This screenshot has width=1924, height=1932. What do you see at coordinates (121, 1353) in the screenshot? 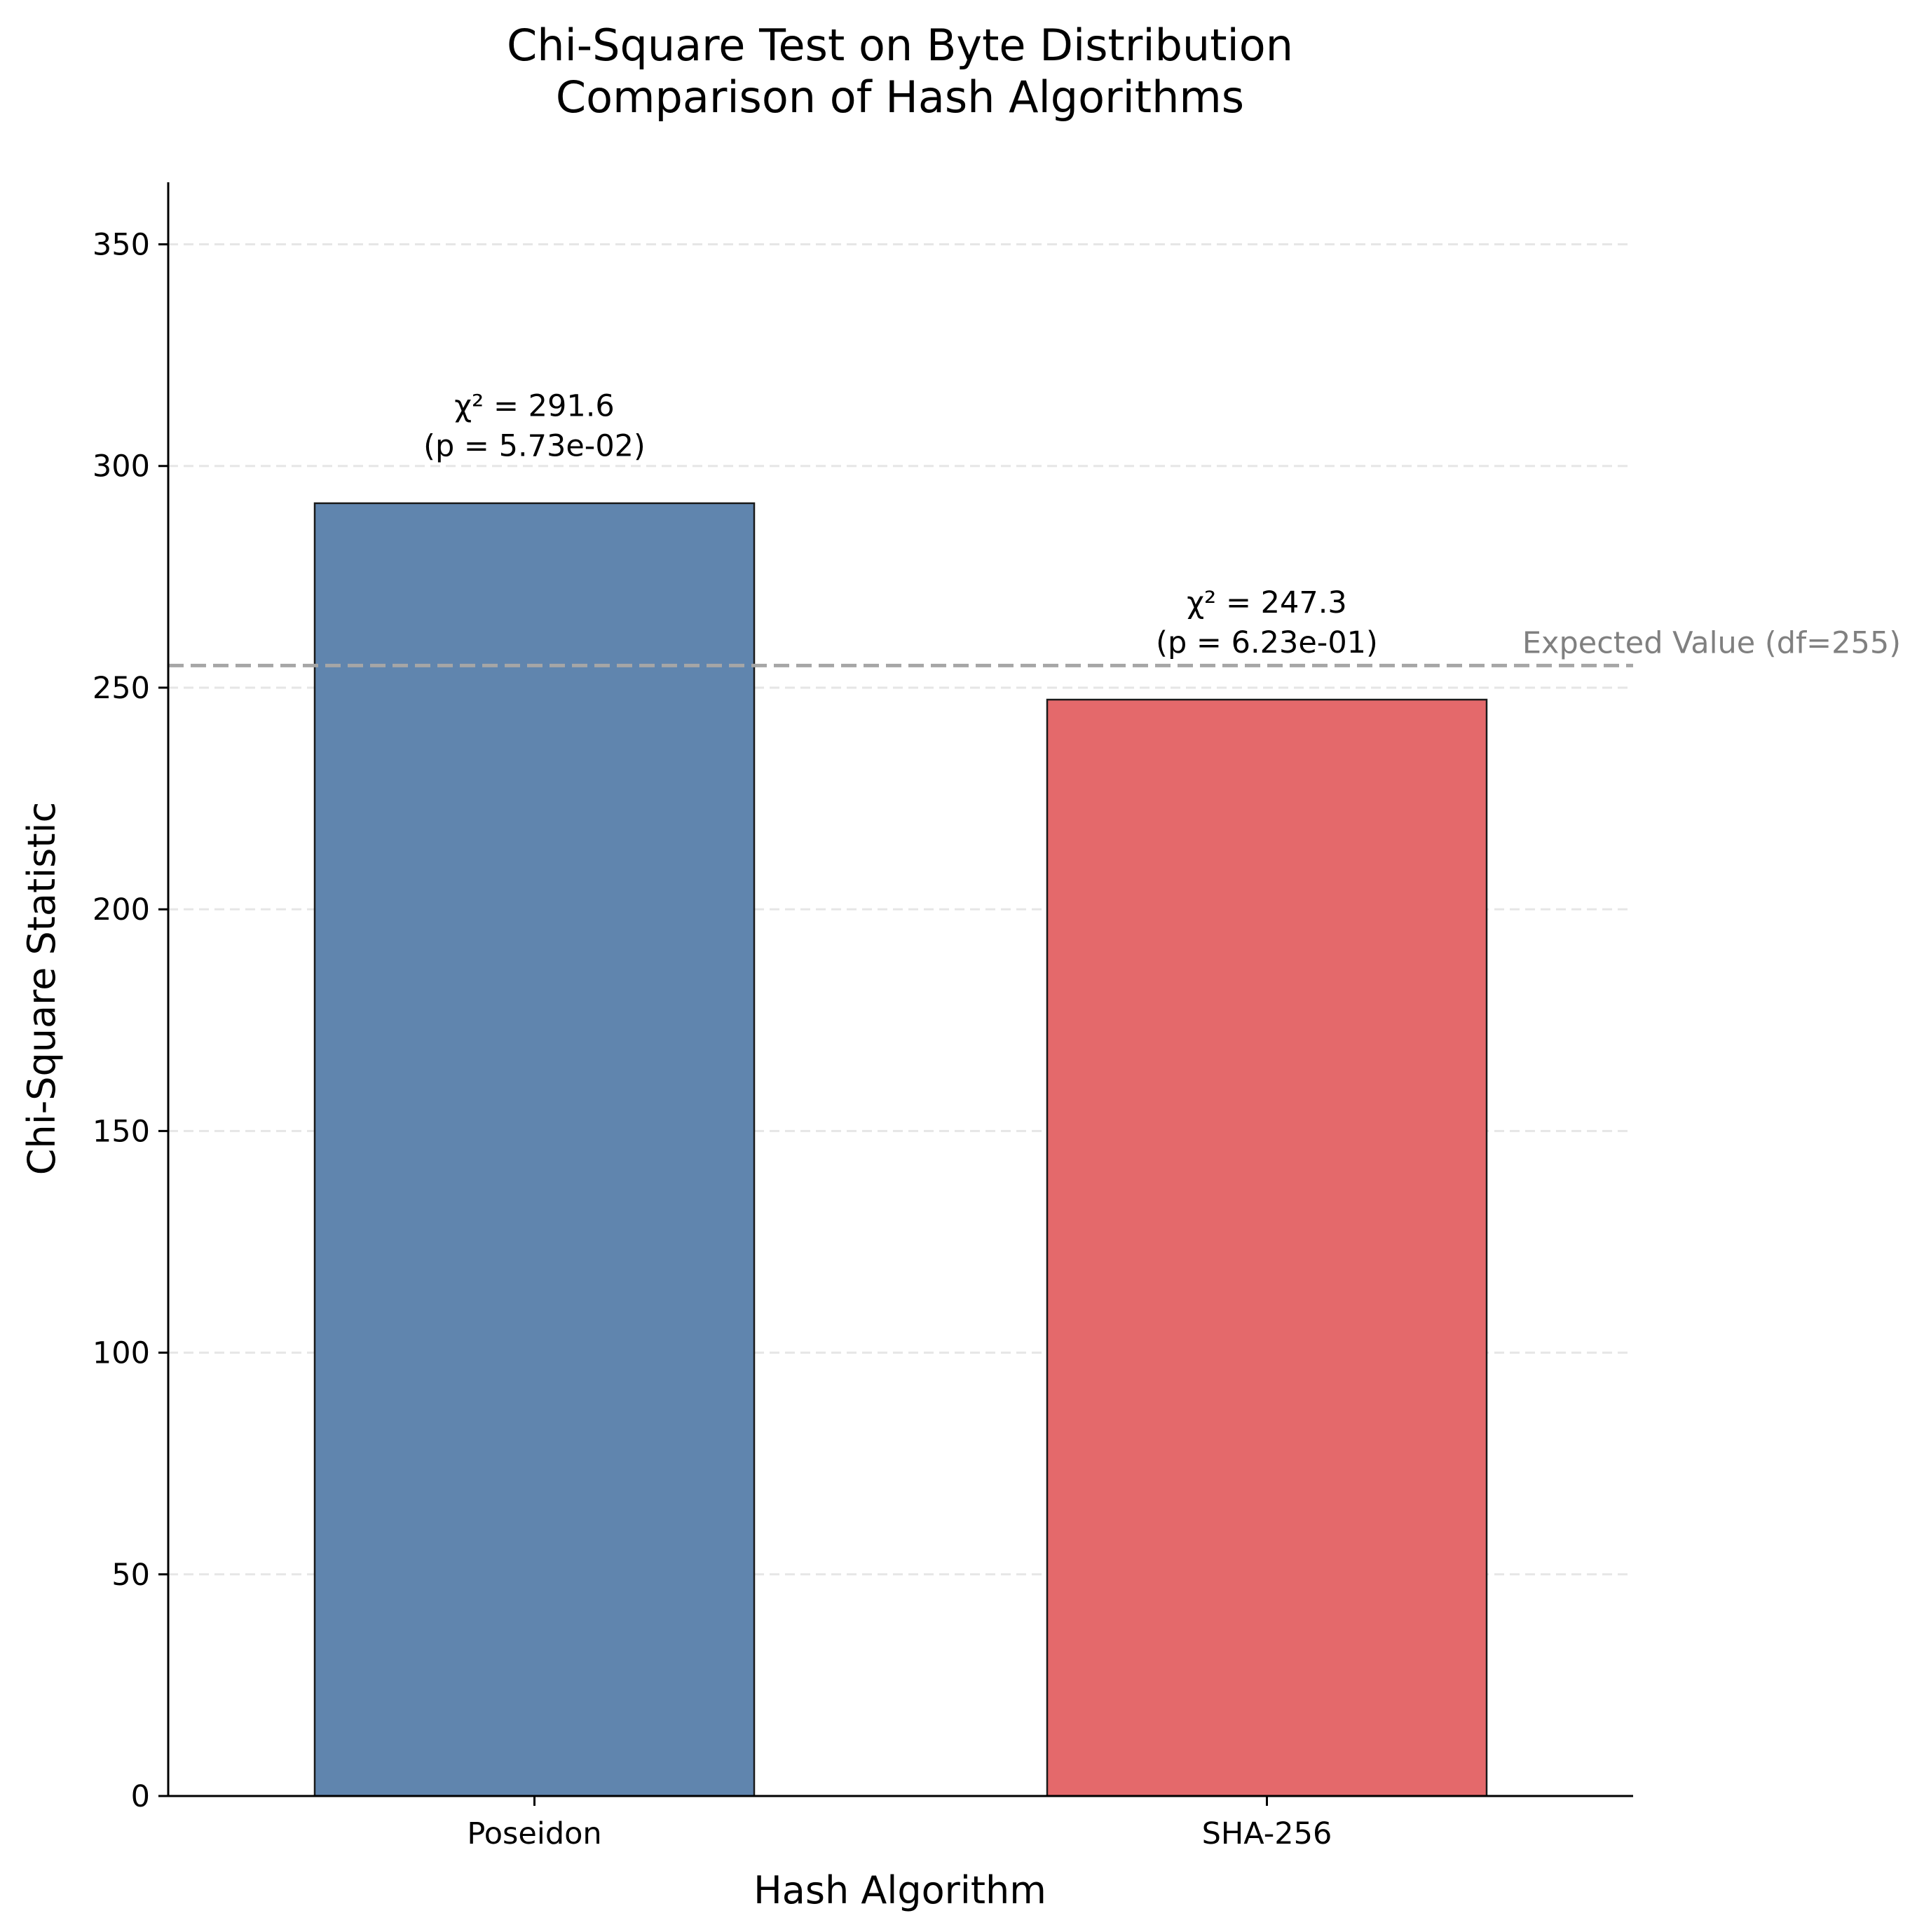
I see `y-tick-label: 100` at bounding box center [121, 1353].